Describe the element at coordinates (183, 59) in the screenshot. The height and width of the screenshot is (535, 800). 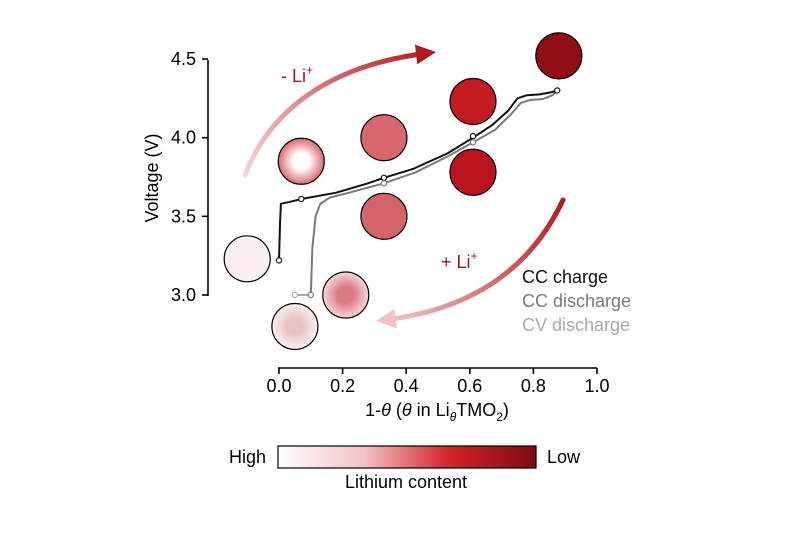
I see `y-tick-label: 4.5` at that location.